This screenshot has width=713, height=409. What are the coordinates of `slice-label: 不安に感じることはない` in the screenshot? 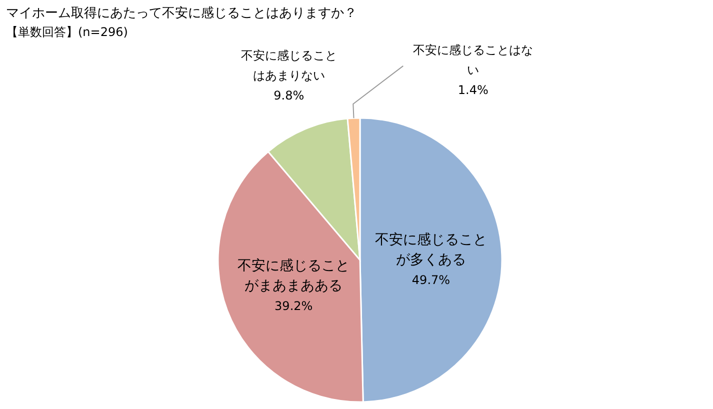 It's located at (473, 59).